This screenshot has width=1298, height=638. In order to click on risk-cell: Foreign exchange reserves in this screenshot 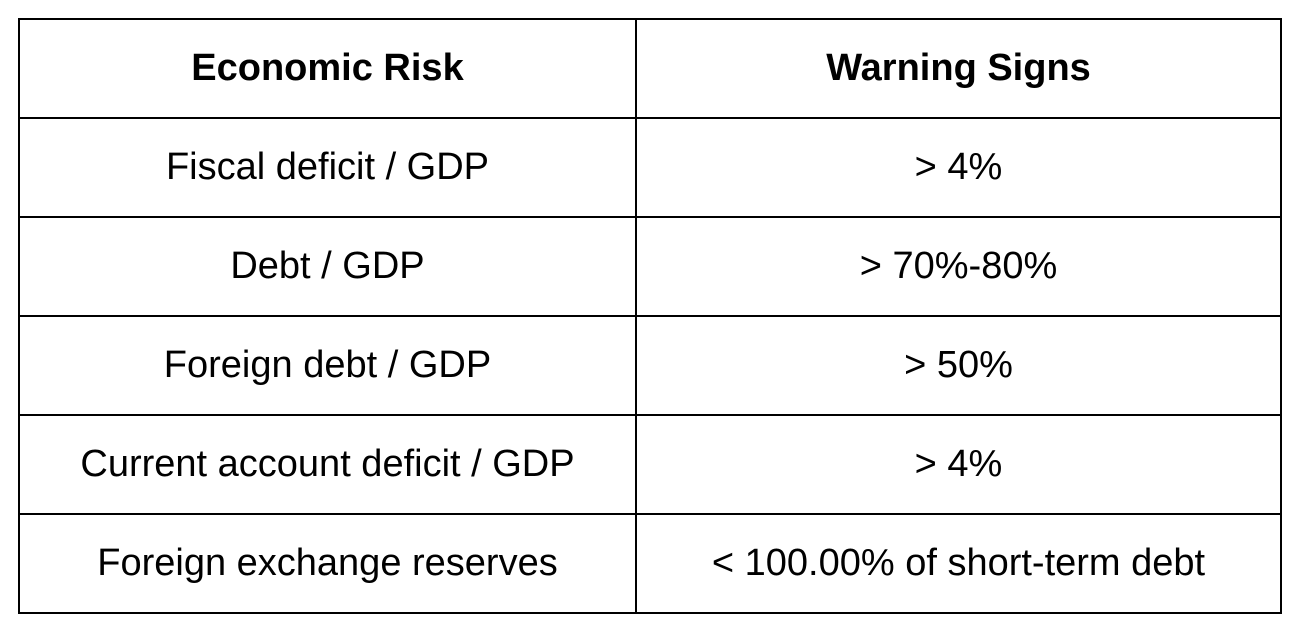, I will do `click(327, 563)`.